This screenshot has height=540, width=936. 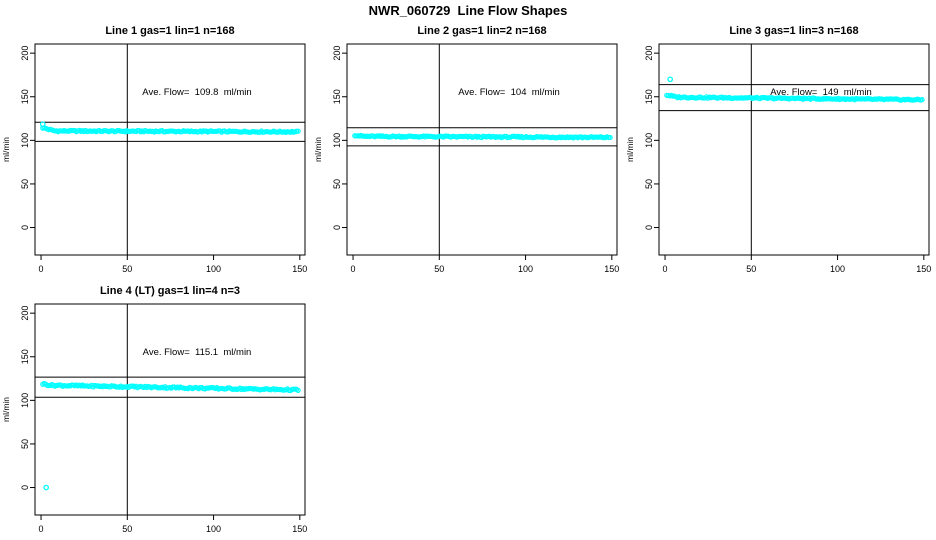 I want to click on ave-flow-annotation: Ave. Flow= 115.1 ml/min, so click(x=197, y=352).